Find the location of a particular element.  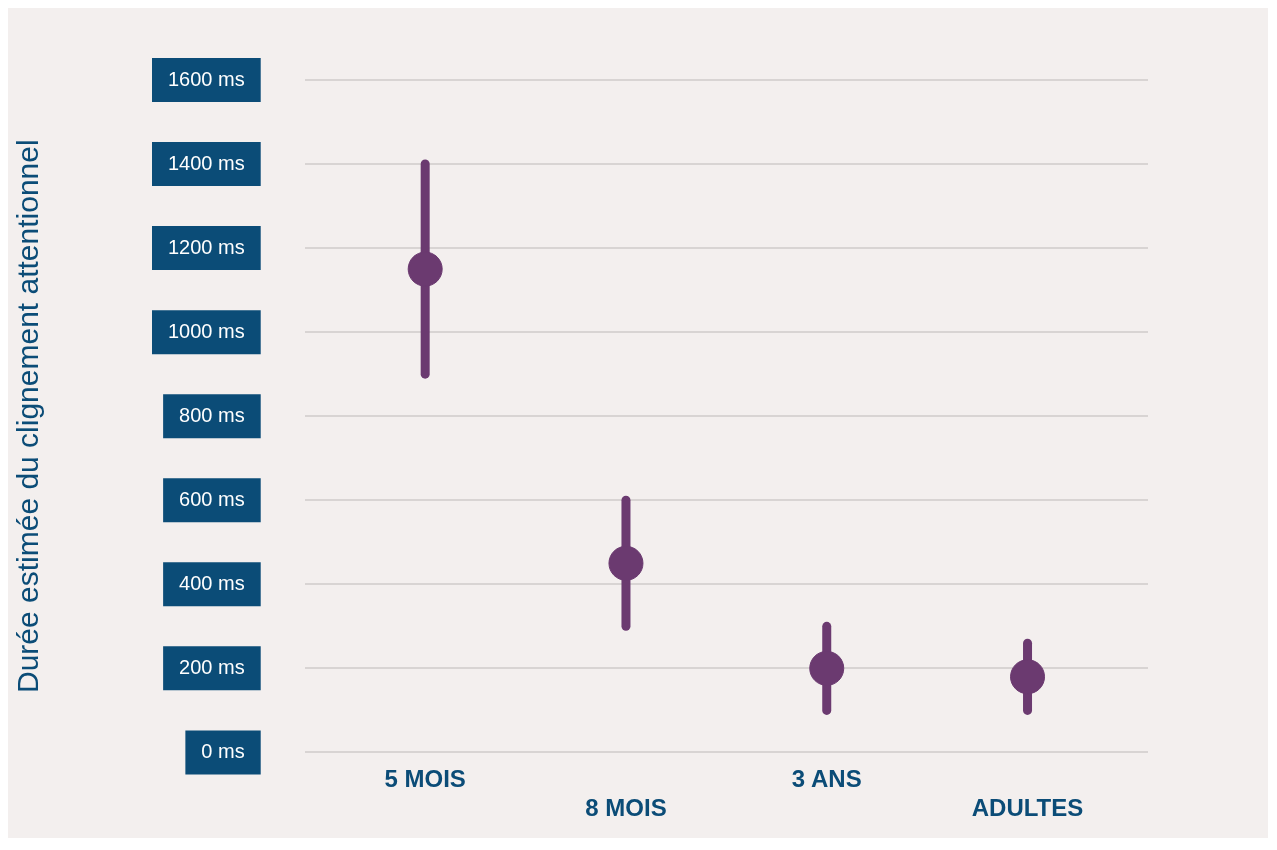

y-tick-label: 200 ms is located at coordinates (212, 666).